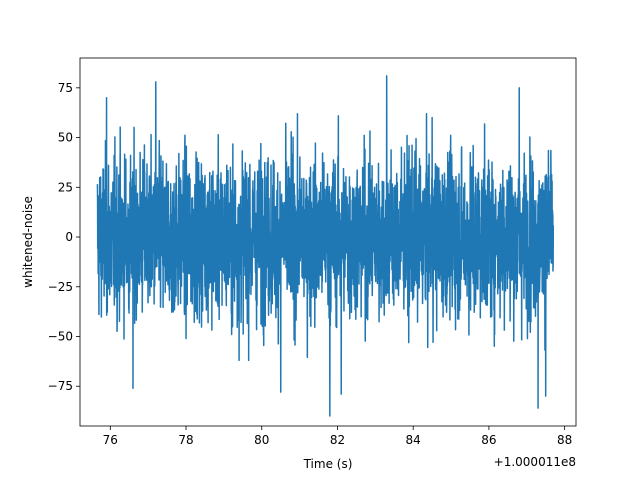  Describe the element at coordinates (488, 440) in the screenshot. I see `x-tick-label: 86` at that location.